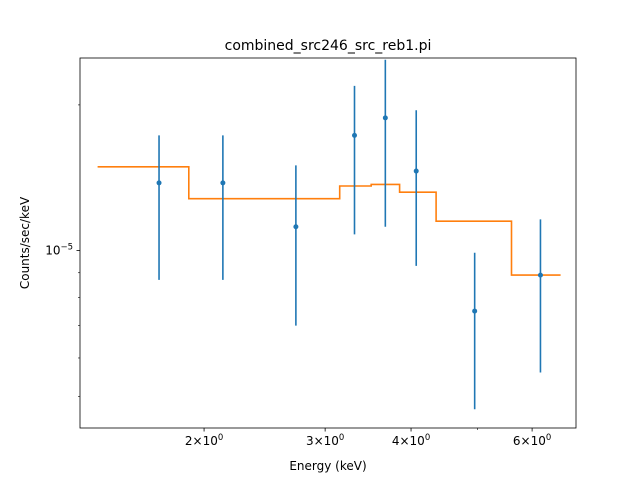 This screenshot has width=640, height=480. I want to click on y-axis-label: Counts/sec/keV, so click(25, 242).